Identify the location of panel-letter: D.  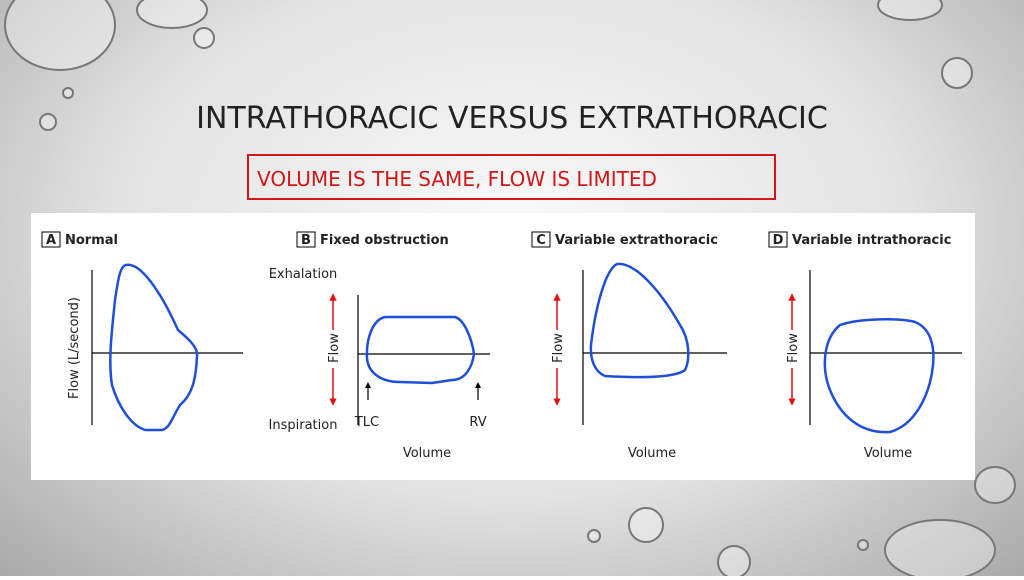
(778, 240).